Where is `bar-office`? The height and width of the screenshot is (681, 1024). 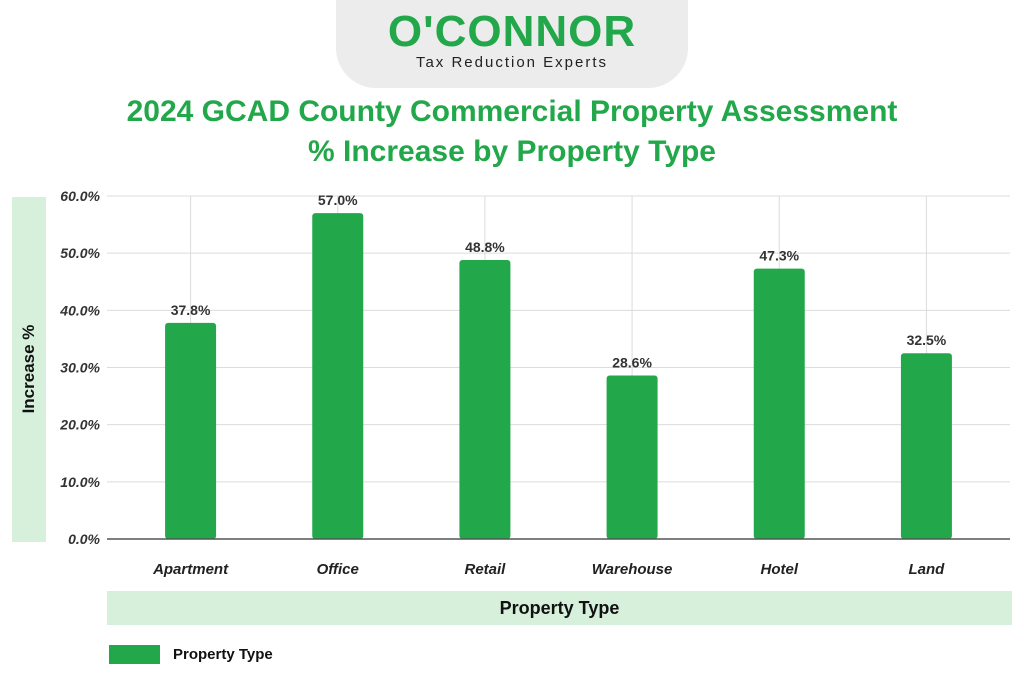
bar-office is located at coordinates (338, 376).